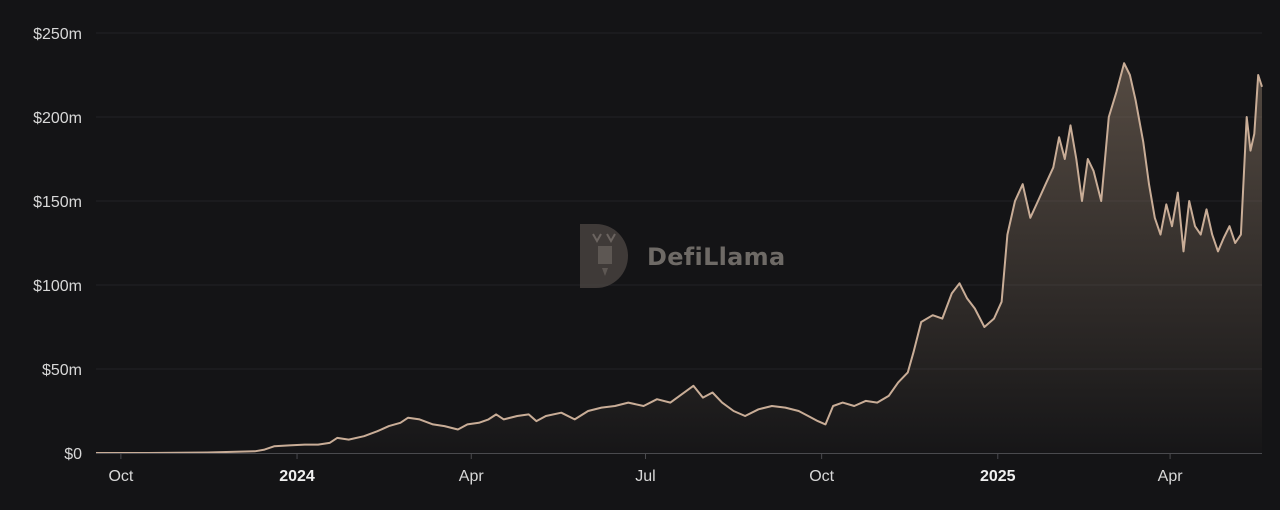  I want to click on x-axis-labels: Oct 2024 Apr Jul Oct 2025 Apr, so click(645, 476).